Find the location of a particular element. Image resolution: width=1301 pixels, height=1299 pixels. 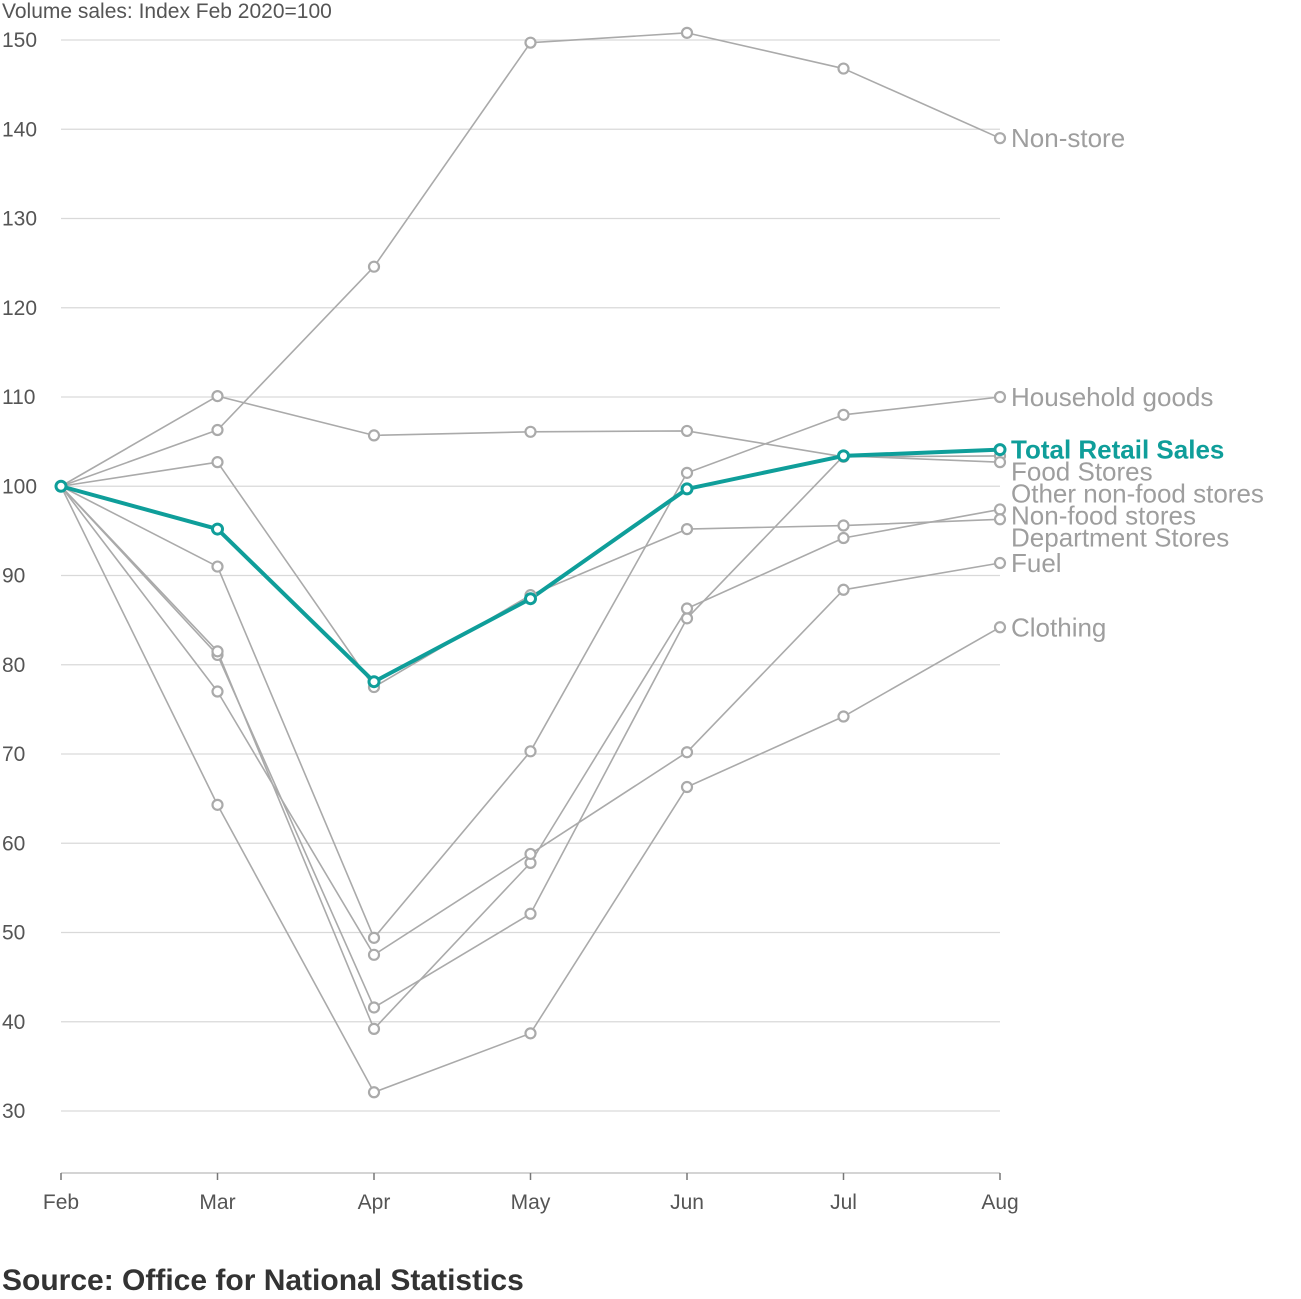

series-label-department-stores: Department Stores is located at coordinates (1120, 538).